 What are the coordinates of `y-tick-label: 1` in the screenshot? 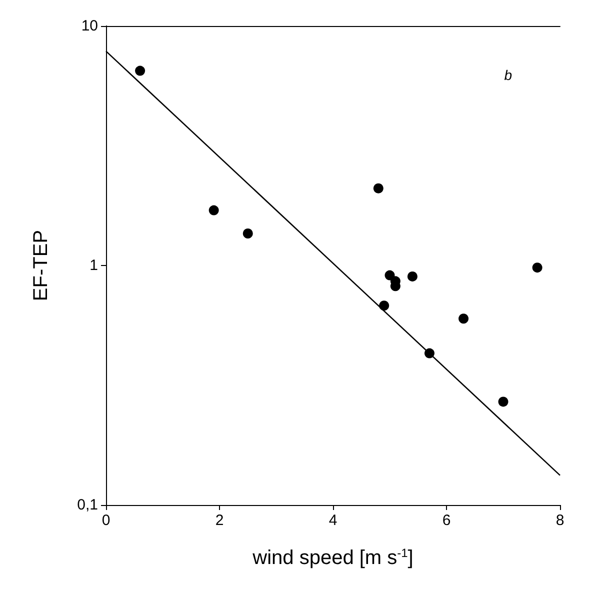 It's located at (94, 265).